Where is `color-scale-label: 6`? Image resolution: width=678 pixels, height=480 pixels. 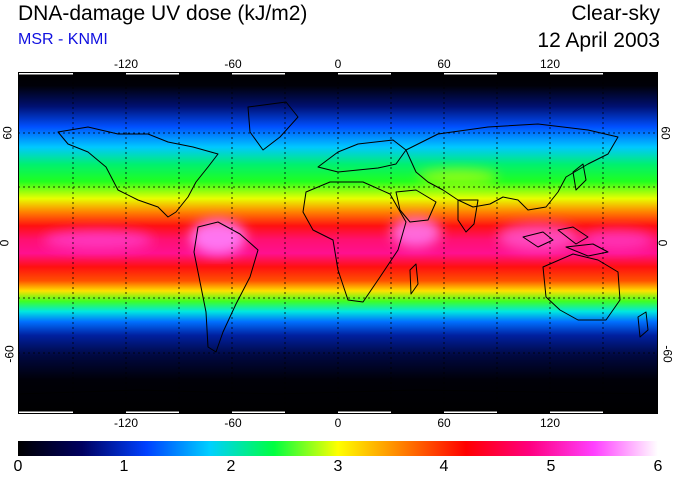
color-scale-label: 6 is located at coordinates (658, 466).